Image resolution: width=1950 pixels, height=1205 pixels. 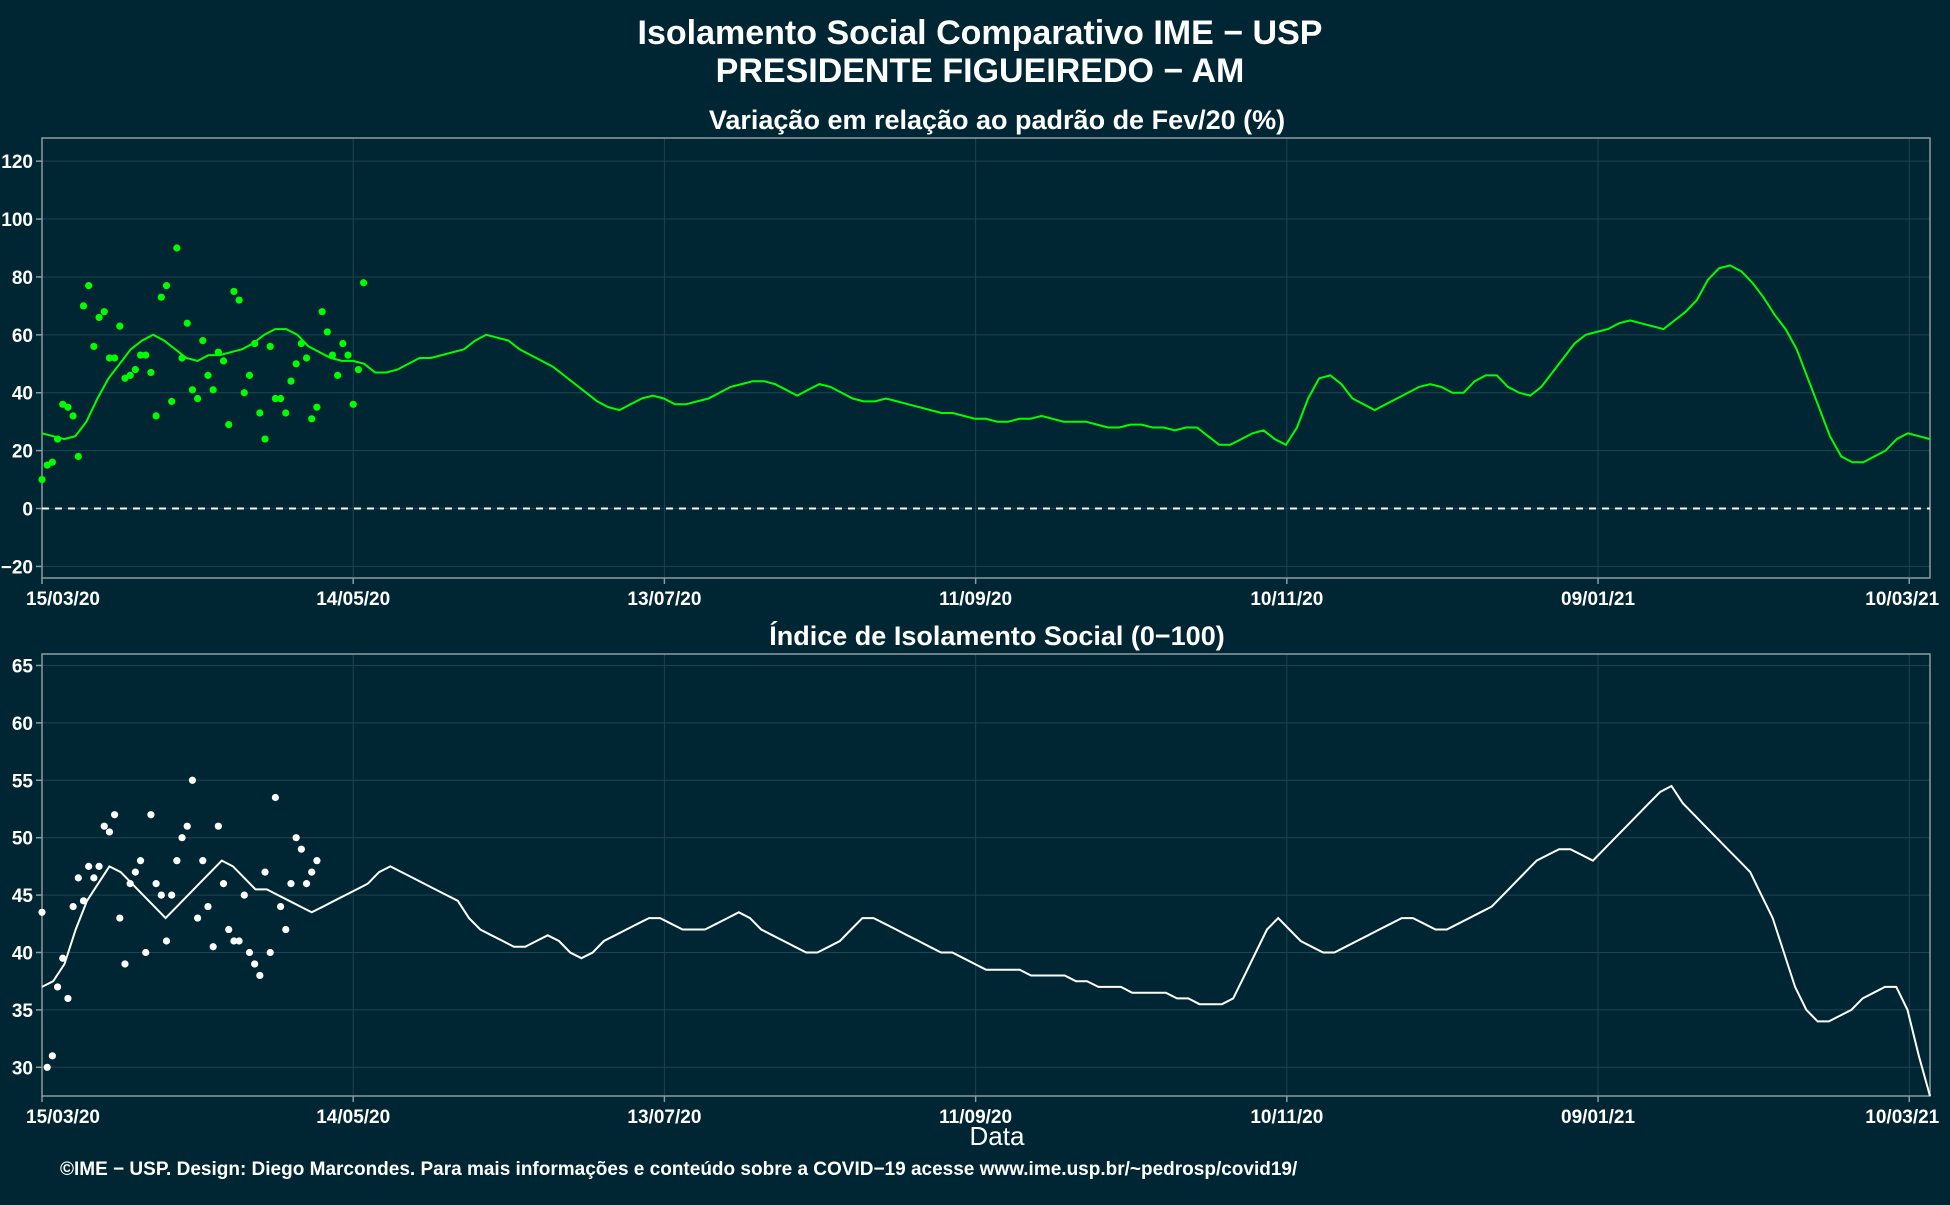 I want to click on index-x-tick-label: 10/11/20, so click(x=1286, y=1117).